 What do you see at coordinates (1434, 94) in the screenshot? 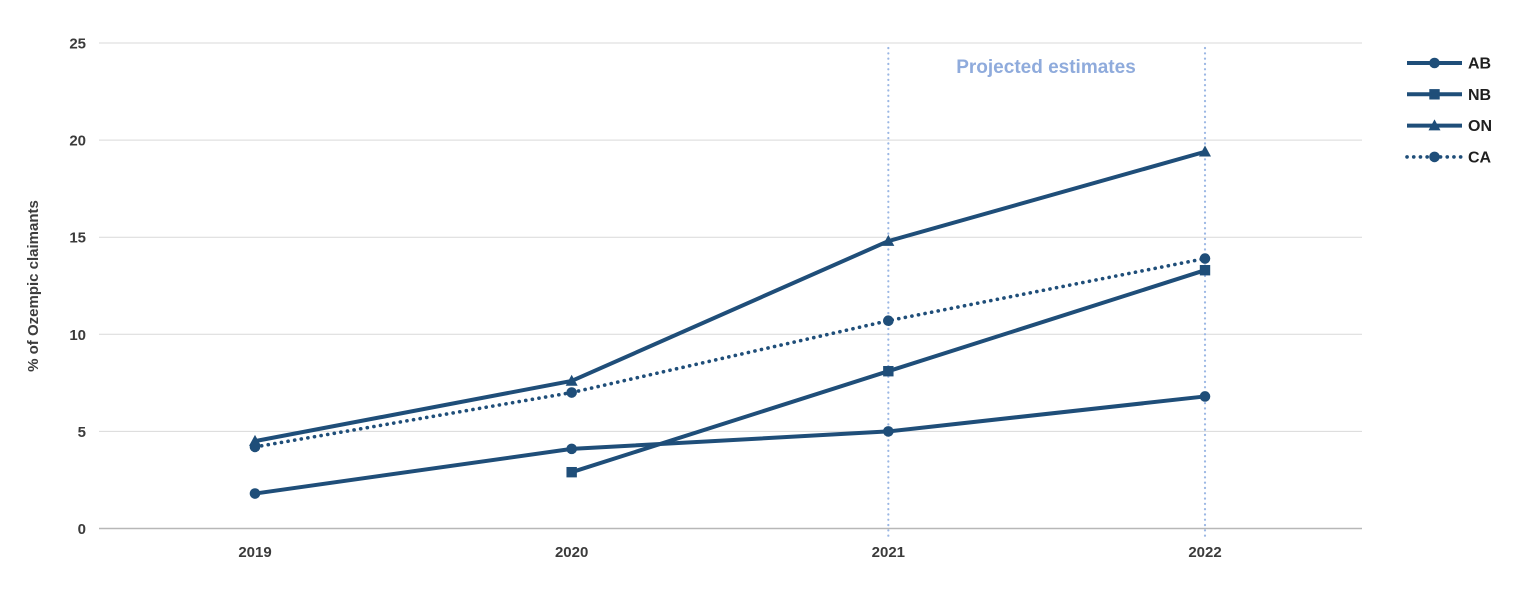
I see `legend-marker-NB` at bounding box center [1434, 94].